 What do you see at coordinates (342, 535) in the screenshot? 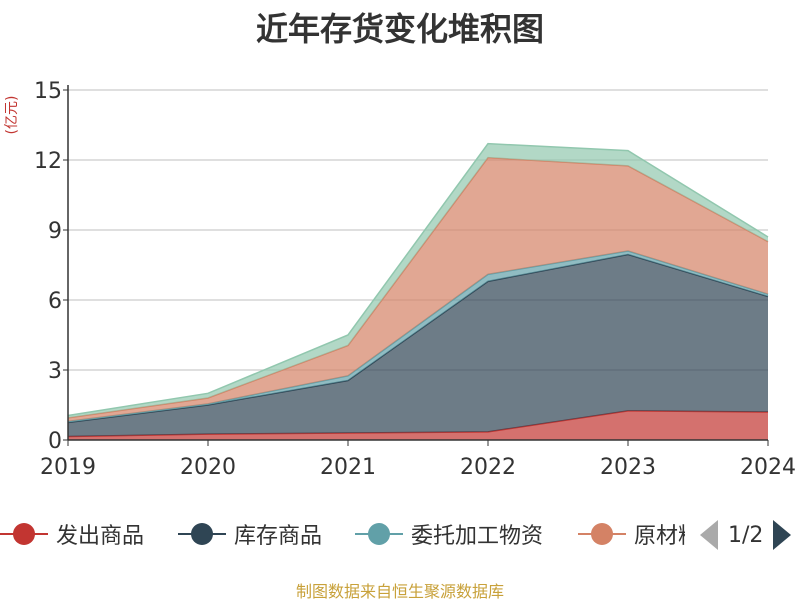
I see `legend: 发出商品 库存商品 委托加工物资 原材料` at bounding box center [342, 535].